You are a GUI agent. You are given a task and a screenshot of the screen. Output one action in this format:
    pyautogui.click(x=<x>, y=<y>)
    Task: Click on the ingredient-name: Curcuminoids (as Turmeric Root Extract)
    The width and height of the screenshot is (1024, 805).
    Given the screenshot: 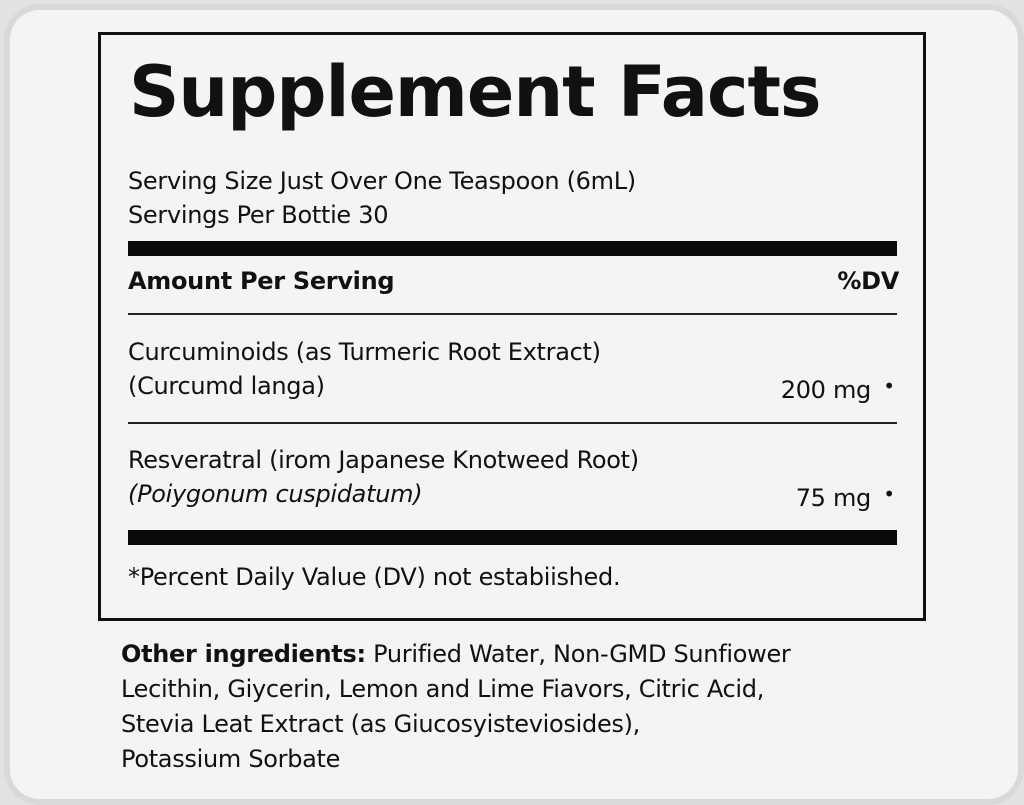 What is the action you would take?
    pyautogui.click(x=364, y=352)
    